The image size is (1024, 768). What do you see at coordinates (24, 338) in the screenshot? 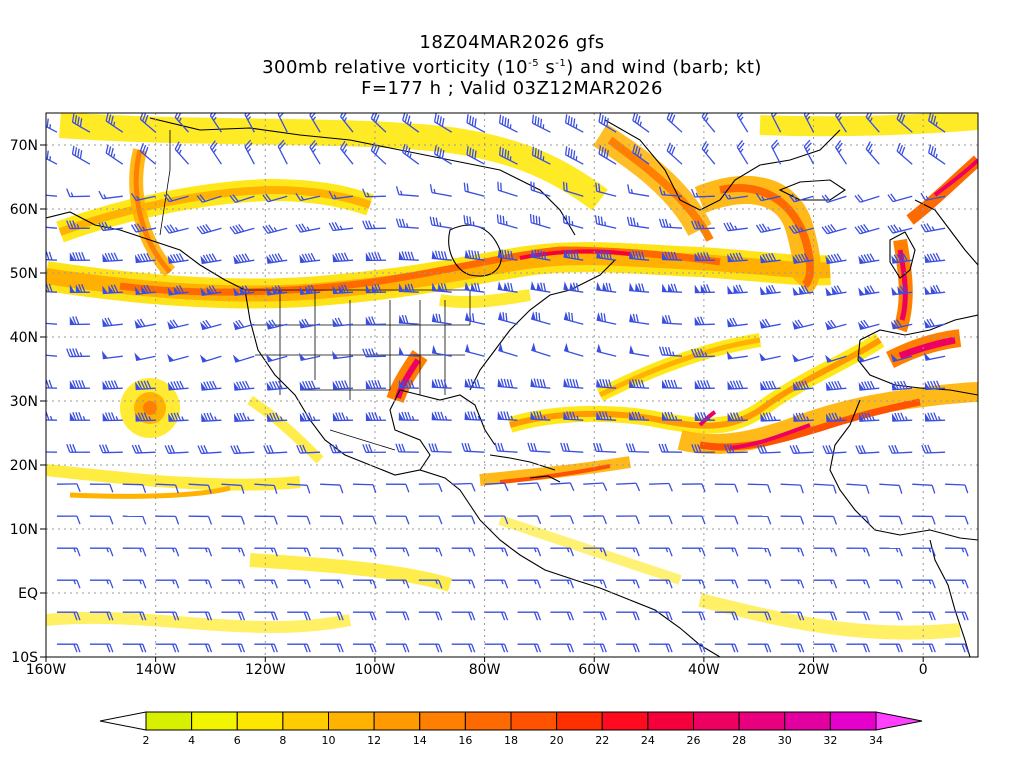
I see `lat-tick-label: 40N` at bounding box center [24, 338].